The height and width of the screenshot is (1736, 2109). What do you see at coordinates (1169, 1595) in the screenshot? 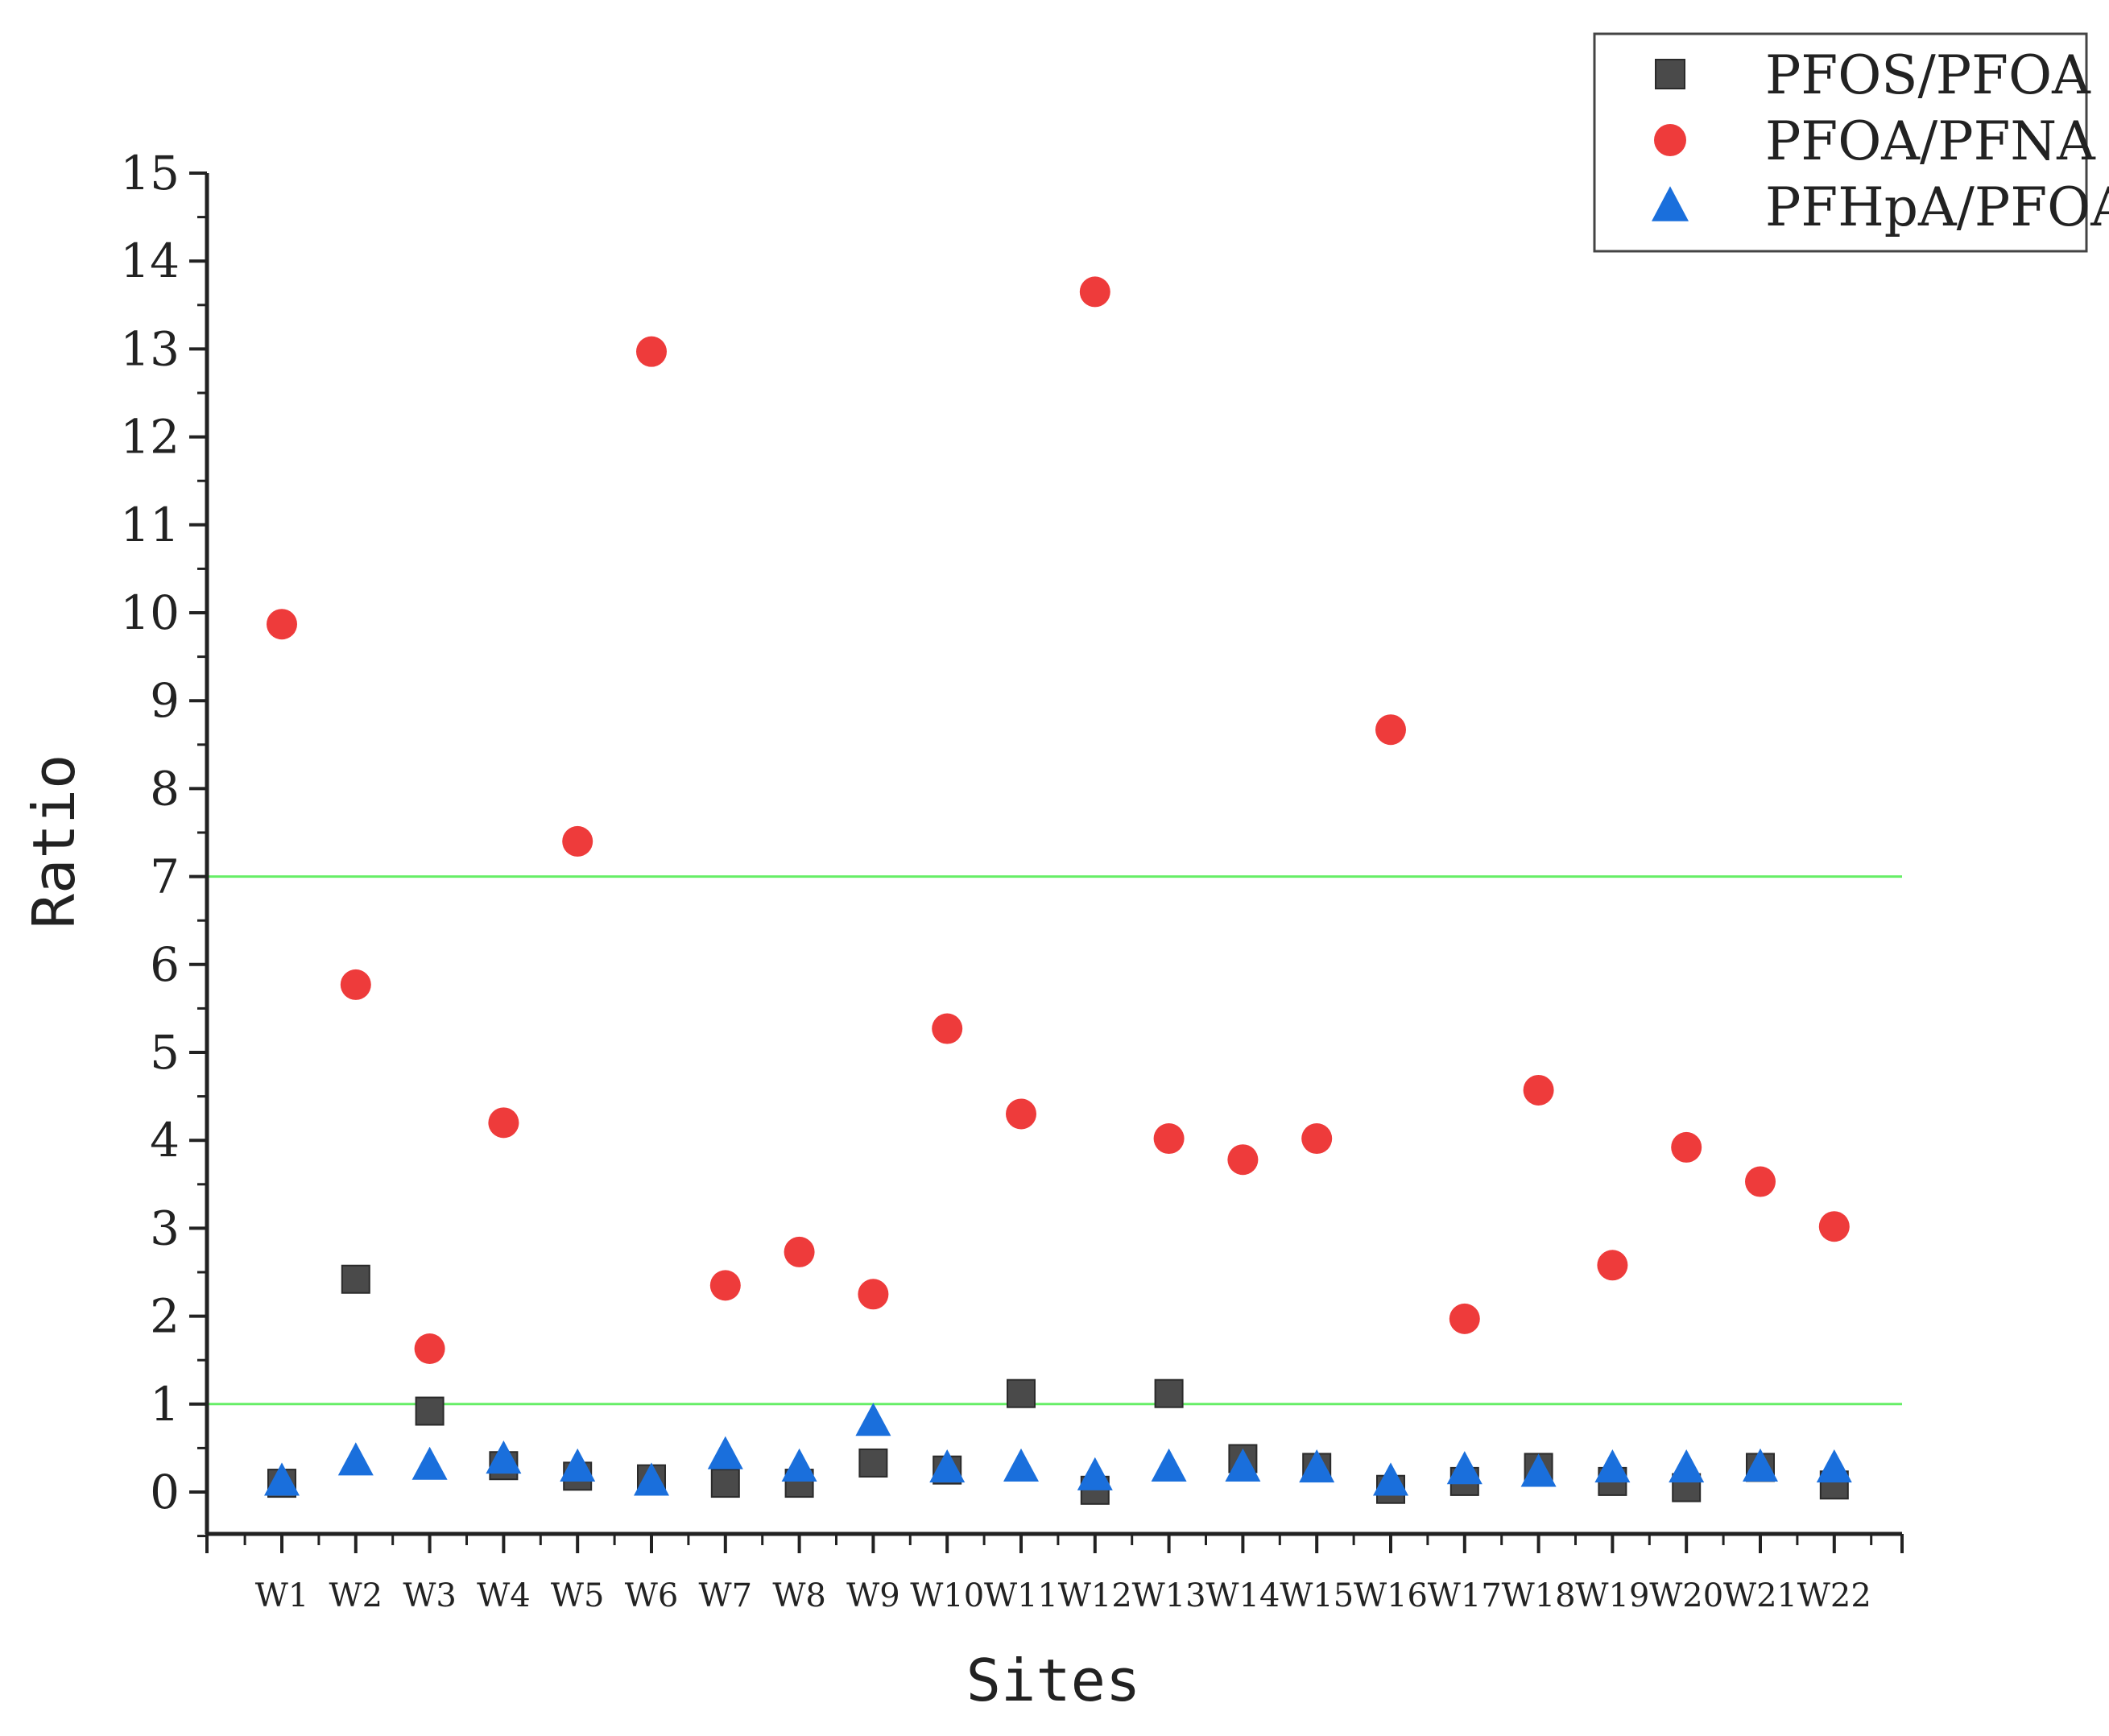
I see `x-tick-label: W13` at bounding box center [1169, 1595].